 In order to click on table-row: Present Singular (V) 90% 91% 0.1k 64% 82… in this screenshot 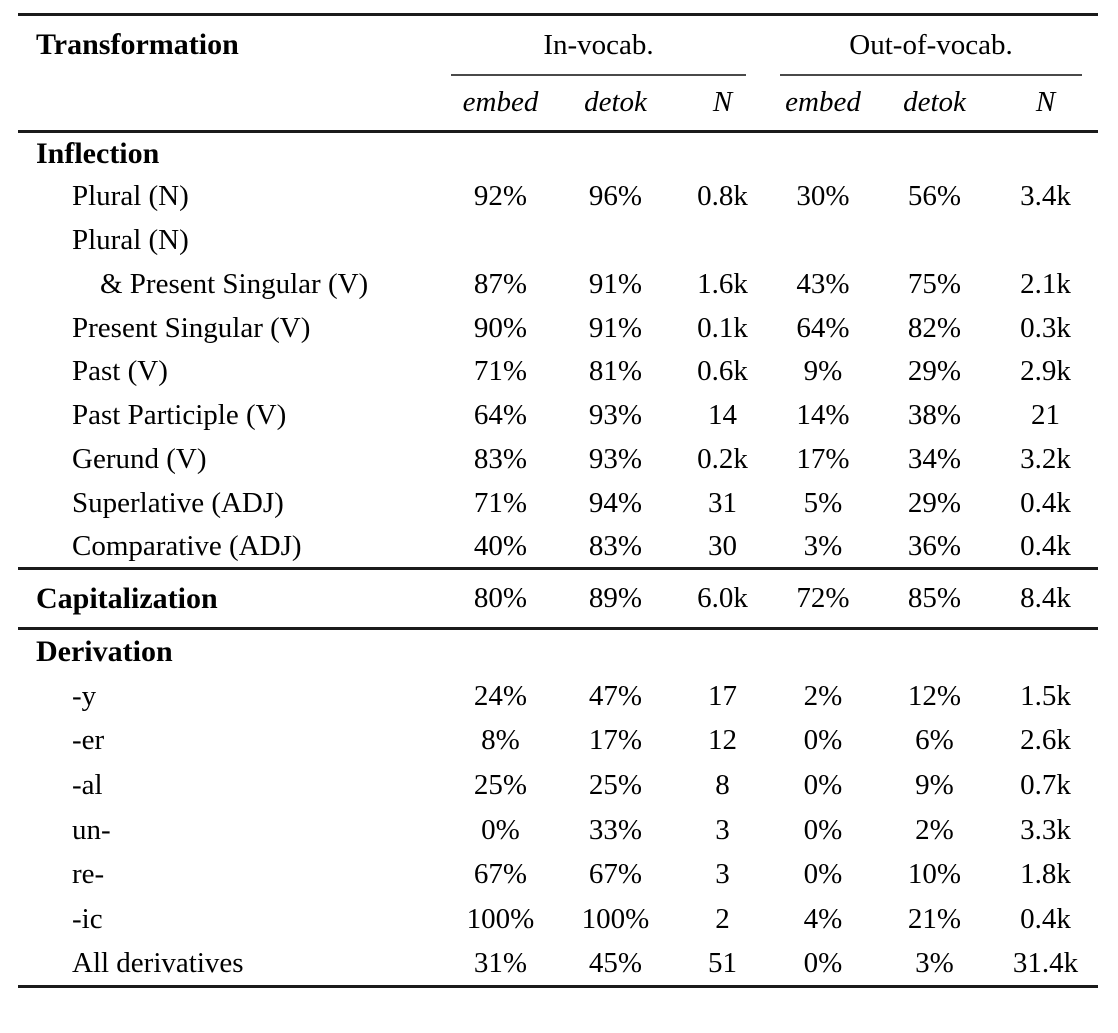, I will do `click(558, 328)`.